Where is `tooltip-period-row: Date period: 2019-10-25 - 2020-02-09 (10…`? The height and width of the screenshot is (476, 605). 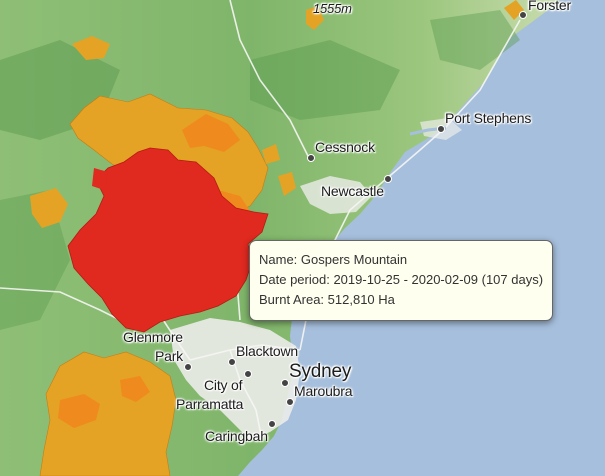 tooltip-period-row: Date period: 2019-10-25 - 2020-02-09 (10… is located at coordinates (401, 280).